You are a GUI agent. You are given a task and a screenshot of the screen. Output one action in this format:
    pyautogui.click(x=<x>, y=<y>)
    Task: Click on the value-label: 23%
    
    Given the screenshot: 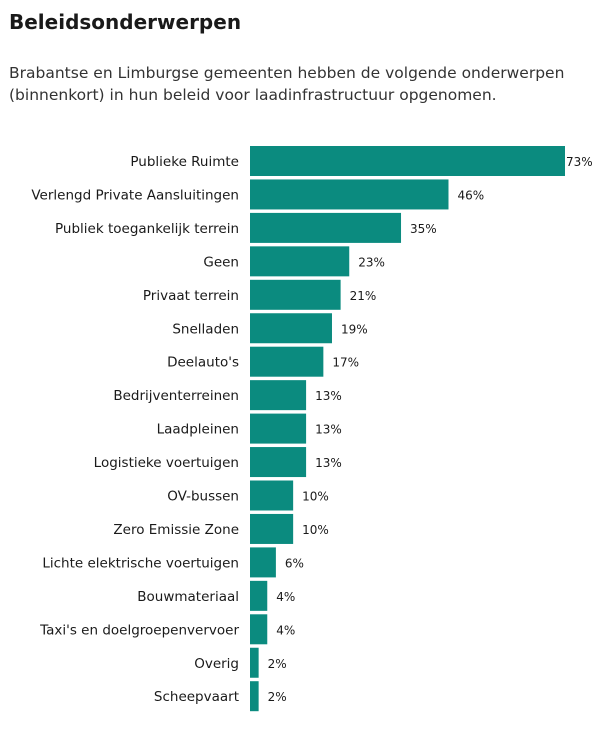 What is the action you would take?
    pyautogui.click(x=371, y=262)
    